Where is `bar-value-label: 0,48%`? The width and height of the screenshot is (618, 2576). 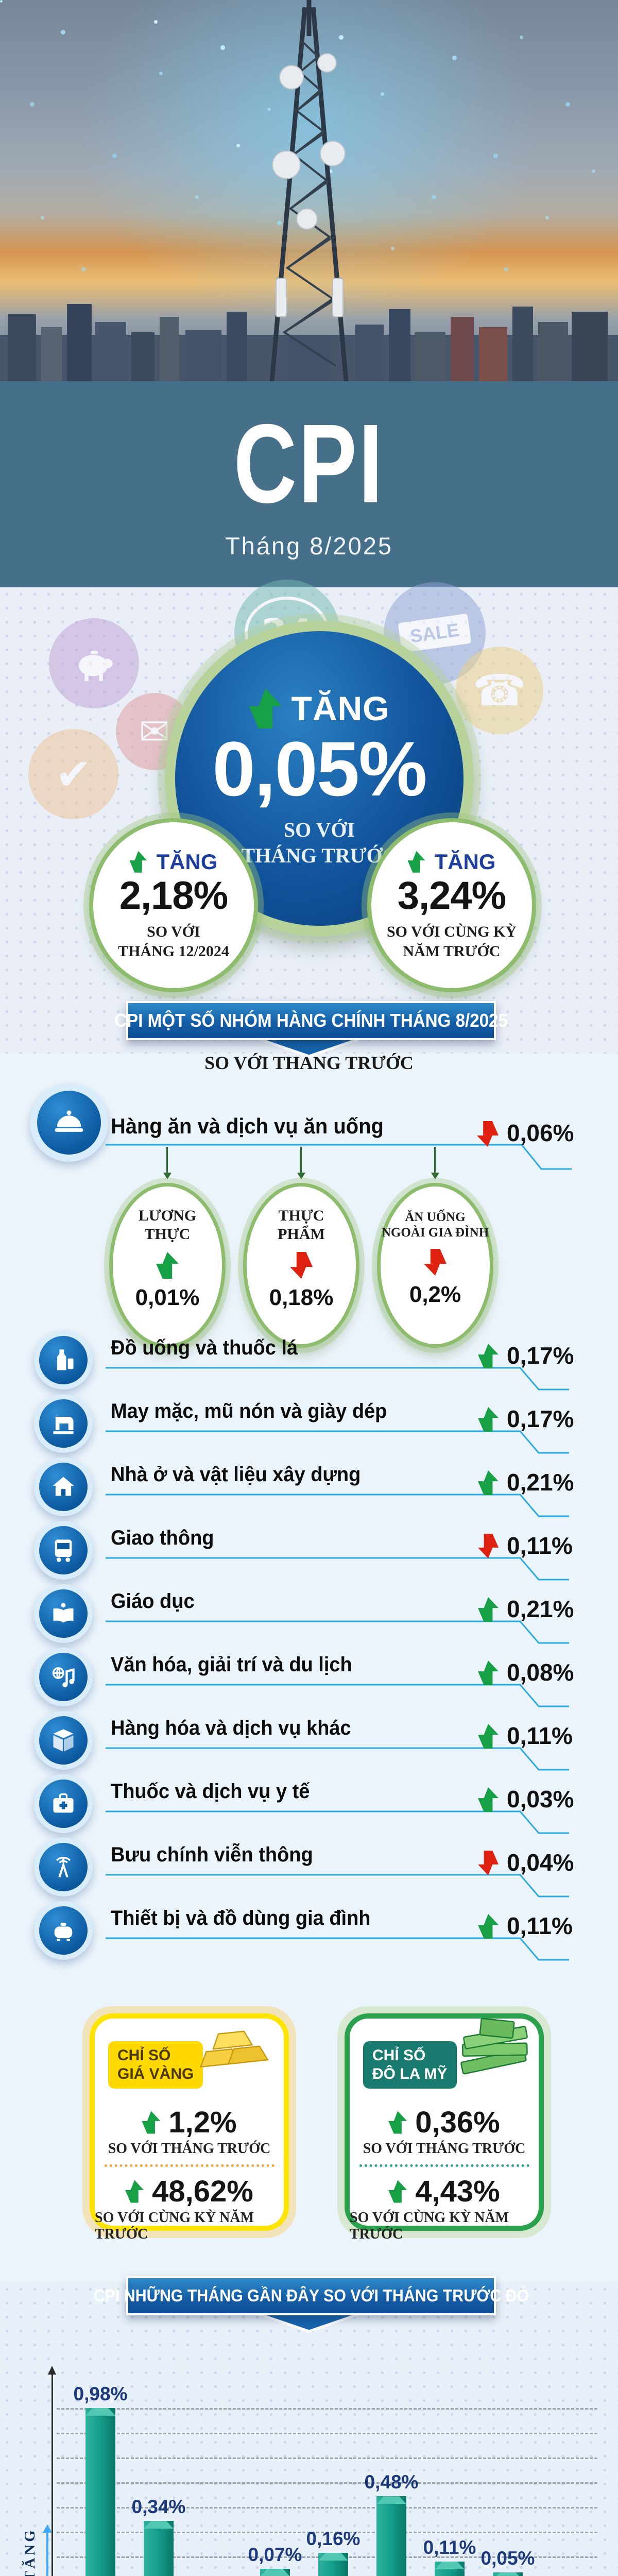
bar-value-label: 0,48% is located at coordinates (391, 2482).